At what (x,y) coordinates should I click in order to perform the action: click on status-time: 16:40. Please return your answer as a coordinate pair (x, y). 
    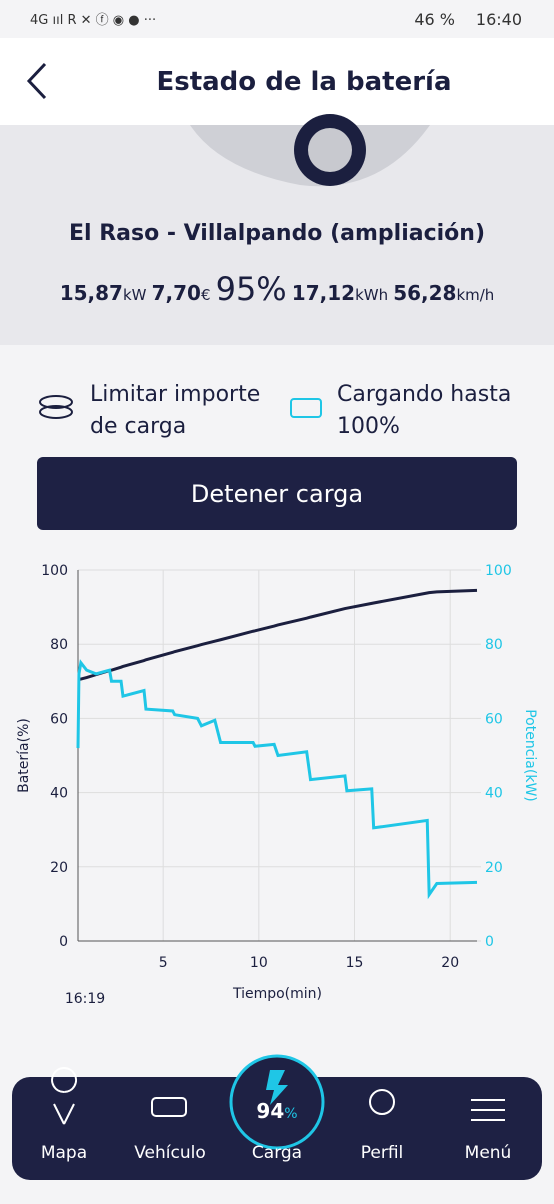
    Looking at the image, I should click on (499, 19).